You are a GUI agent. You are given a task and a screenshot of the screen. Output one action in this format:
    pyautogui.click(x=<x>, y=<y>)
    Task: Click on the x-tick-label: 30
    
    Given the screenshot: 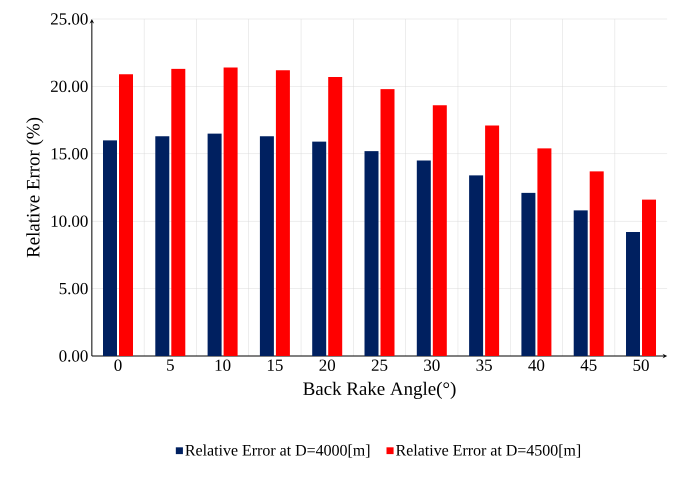 What is the action you would take?
    pyautogui.click(x=432, y=365)
    